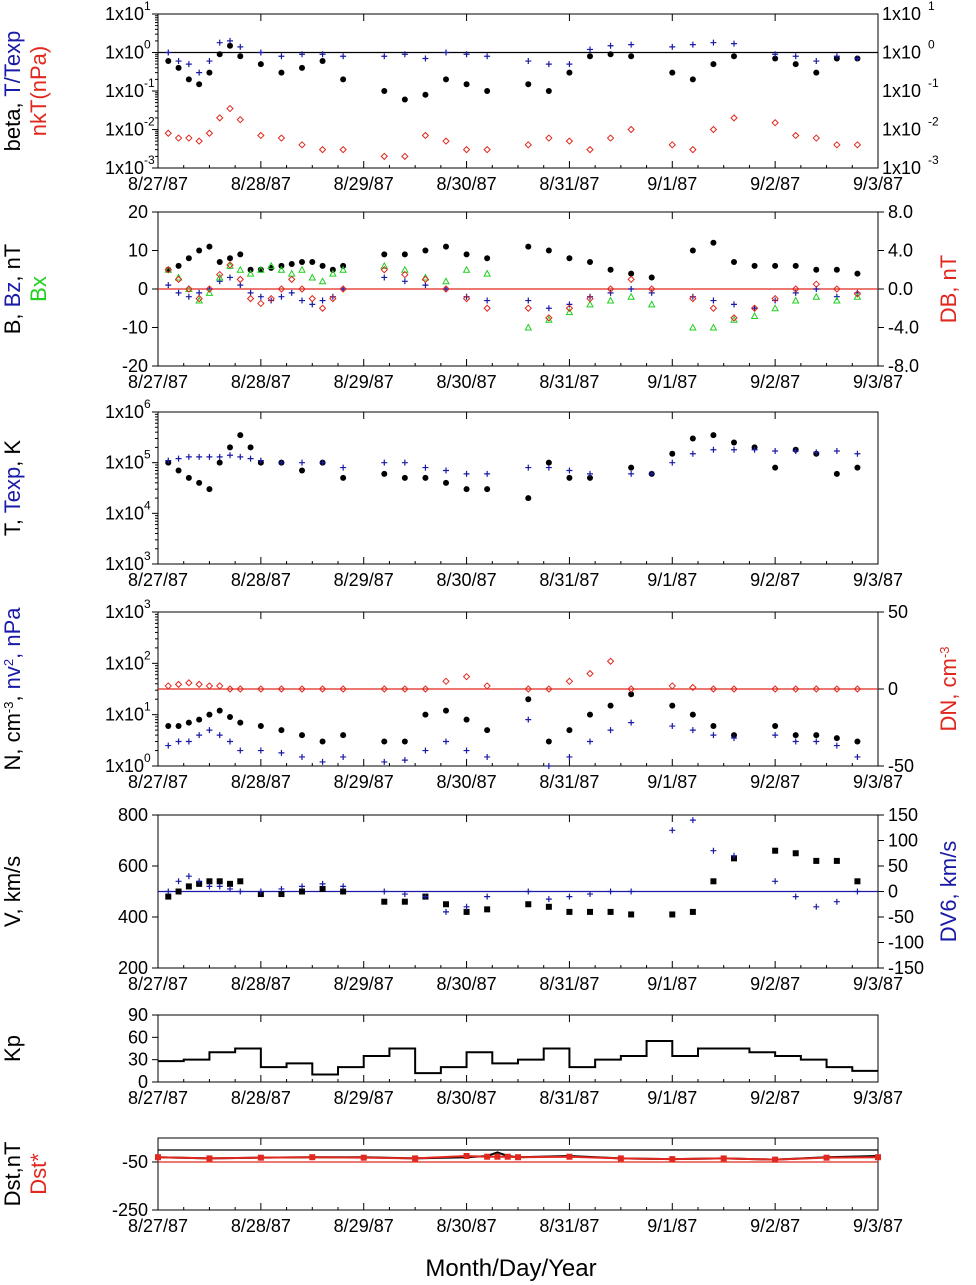  I want to click on y-axis-label-secondary: Dst*, so click(38, 1174).